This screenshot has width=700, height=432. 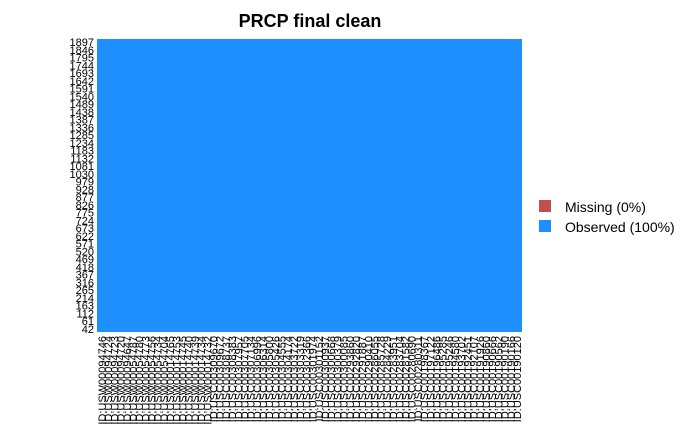 I want to click on y-tick-label: 265, so click(x=85, y=291).